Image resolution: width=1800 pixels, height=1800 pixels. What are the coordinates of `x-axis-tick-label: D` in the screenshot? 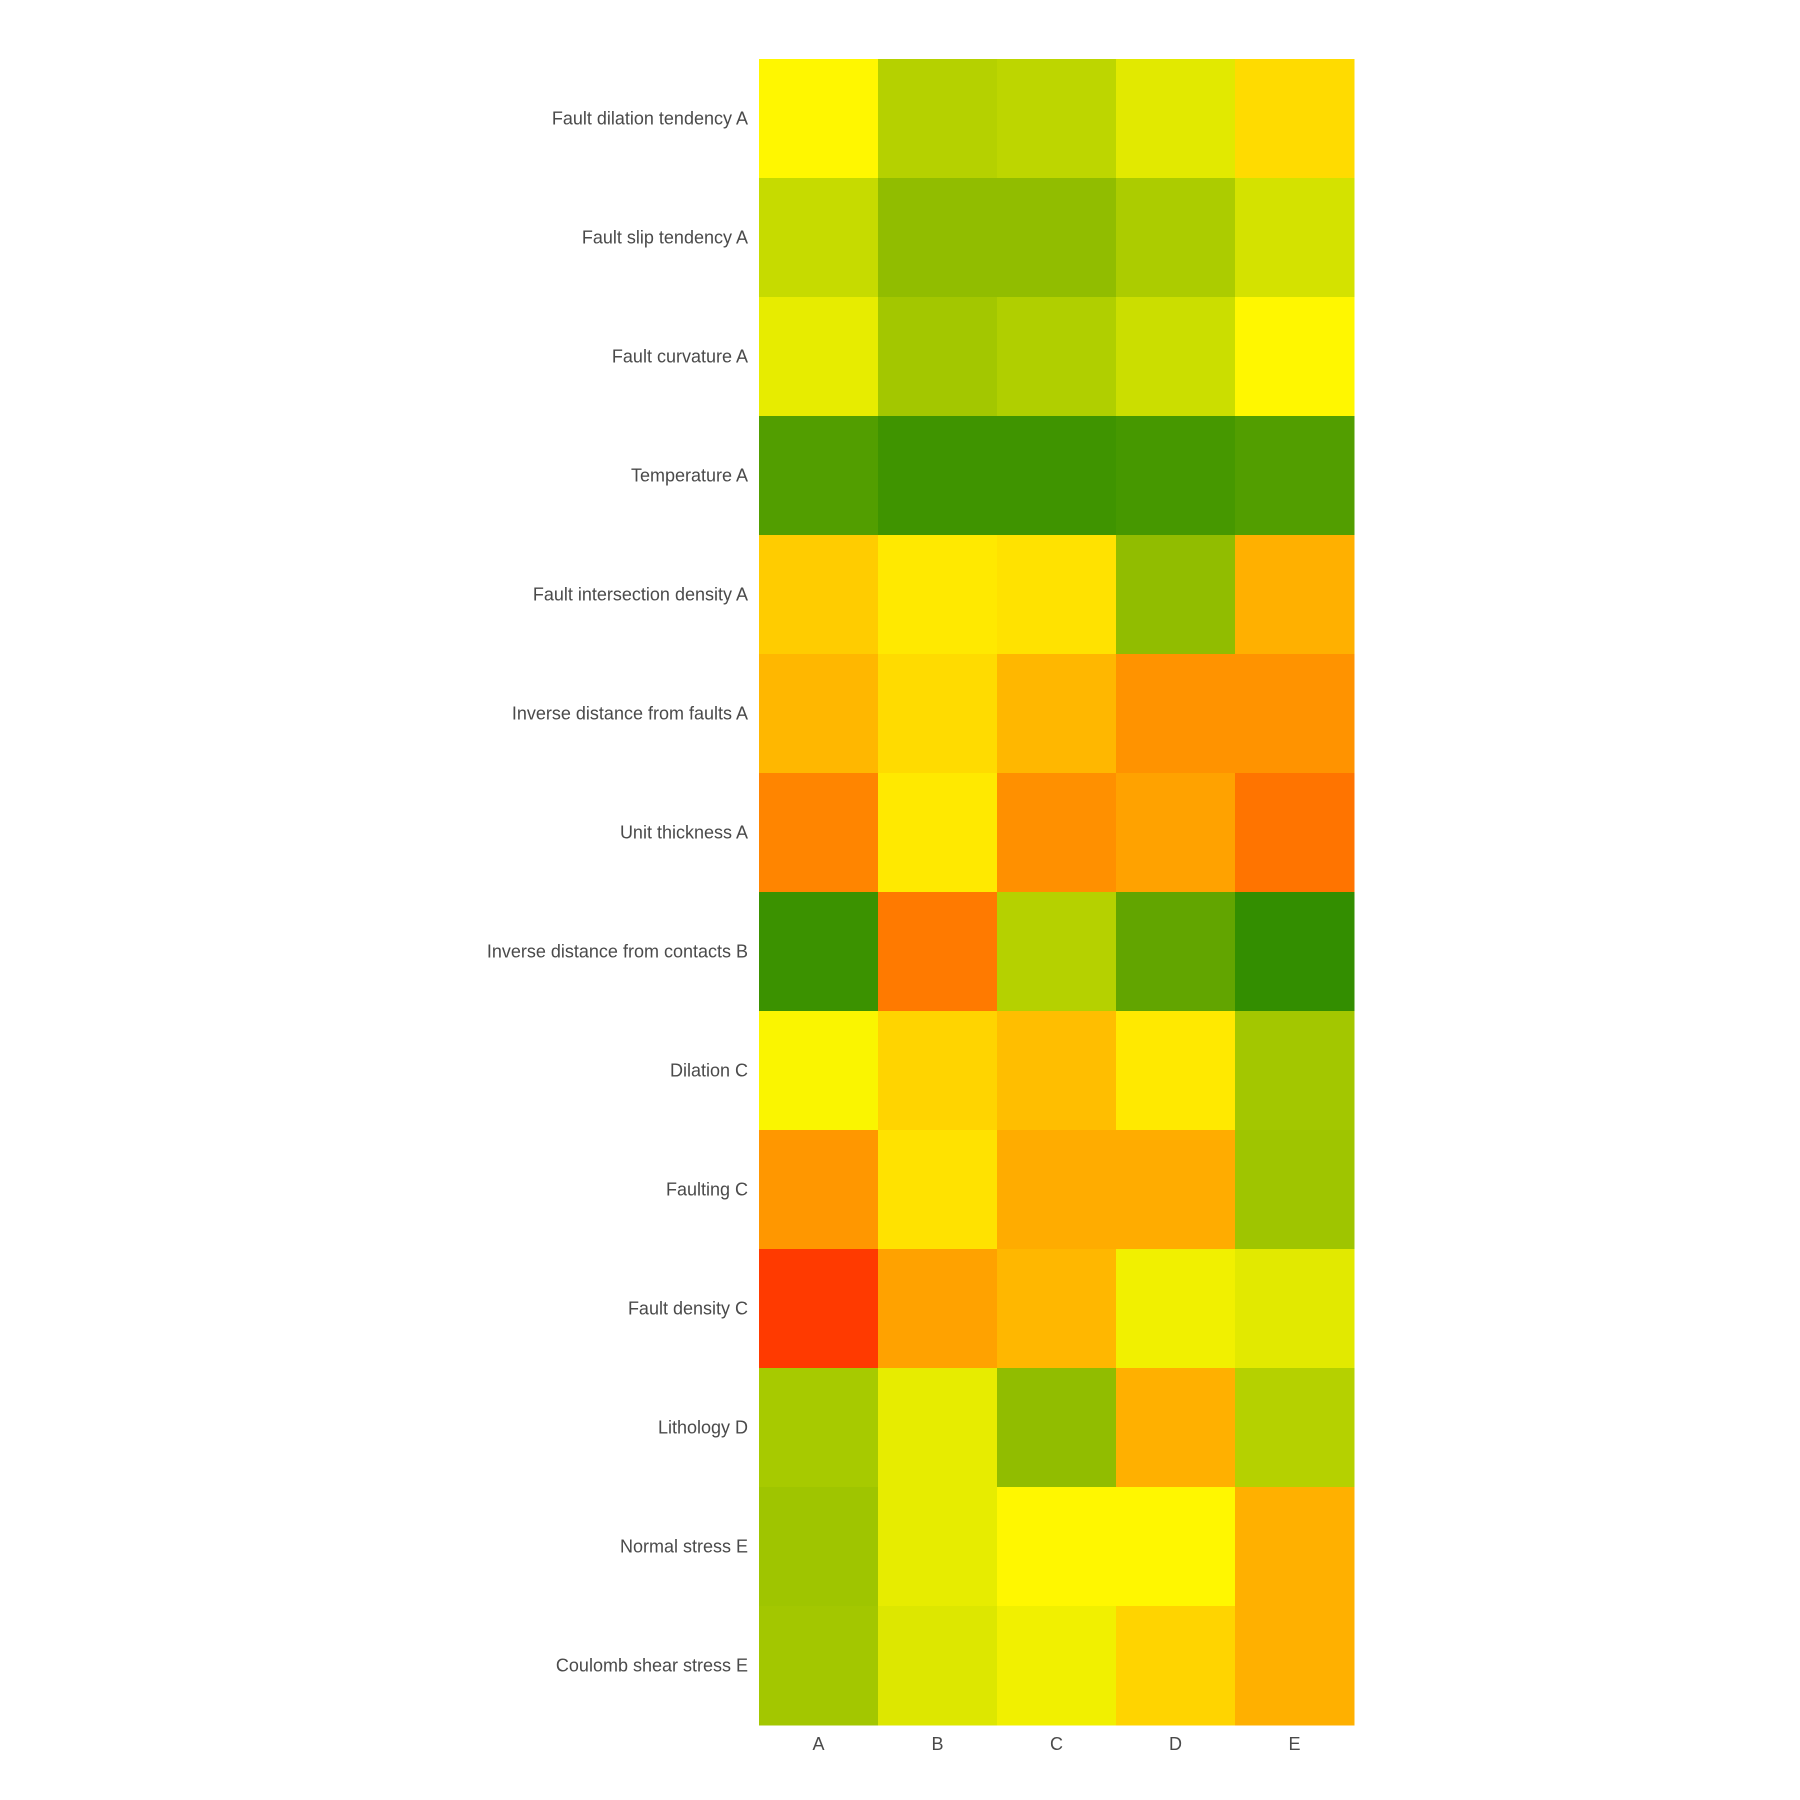 It's located at (1175, 1744).